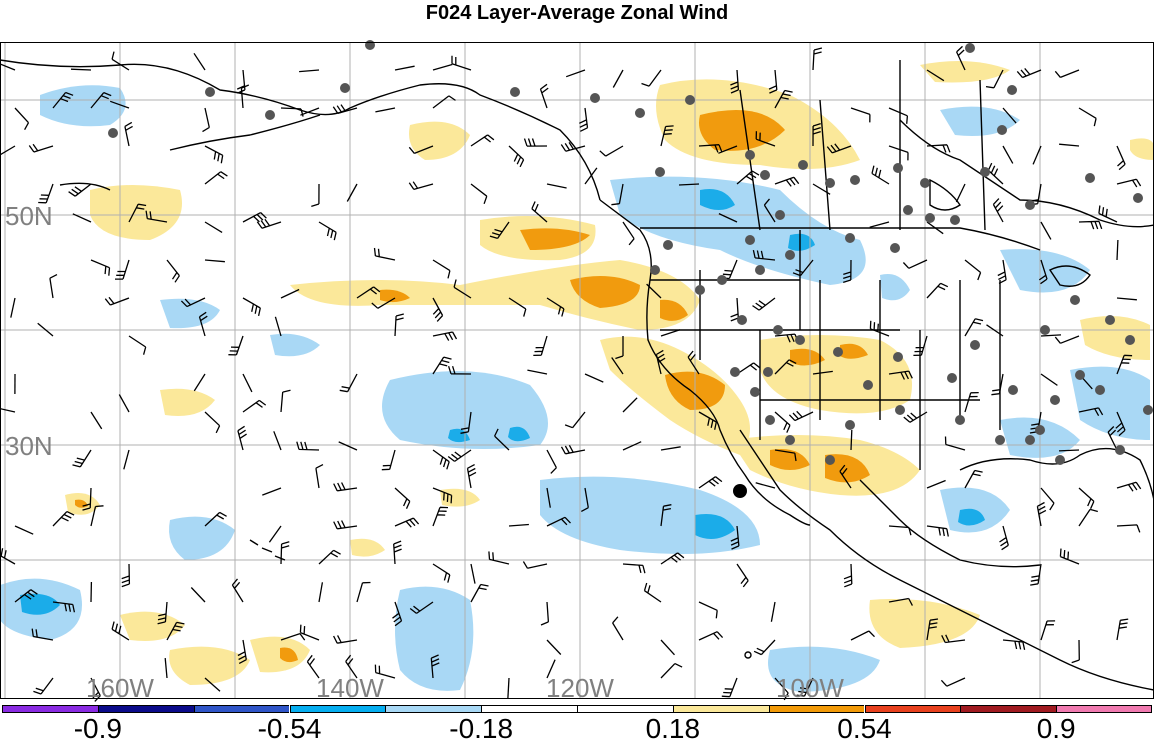 The image size is (1154, 744). What do you see at coordinates (864, 729) in the screenshot?
I see `colorbar-label: 0.54` at bounding box center [864, 729].